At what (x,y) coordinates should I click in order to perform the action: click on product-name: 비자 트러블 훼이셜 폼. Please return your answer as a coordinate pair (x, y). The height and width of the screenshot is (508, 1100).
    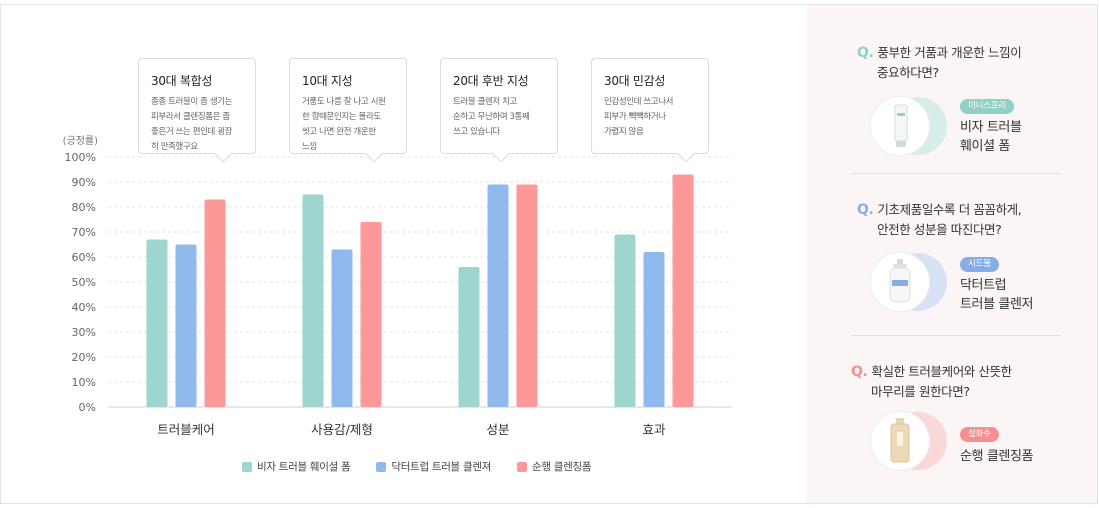
    Looking at the image, I should click on (991, 137).